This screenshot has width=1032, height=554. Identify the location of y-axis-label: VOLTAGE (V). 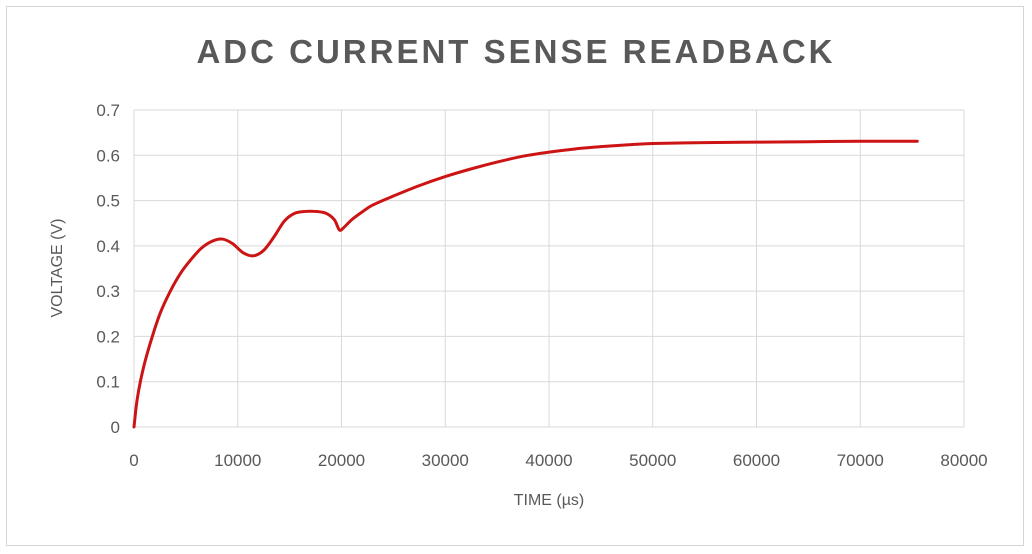
(57, 268).